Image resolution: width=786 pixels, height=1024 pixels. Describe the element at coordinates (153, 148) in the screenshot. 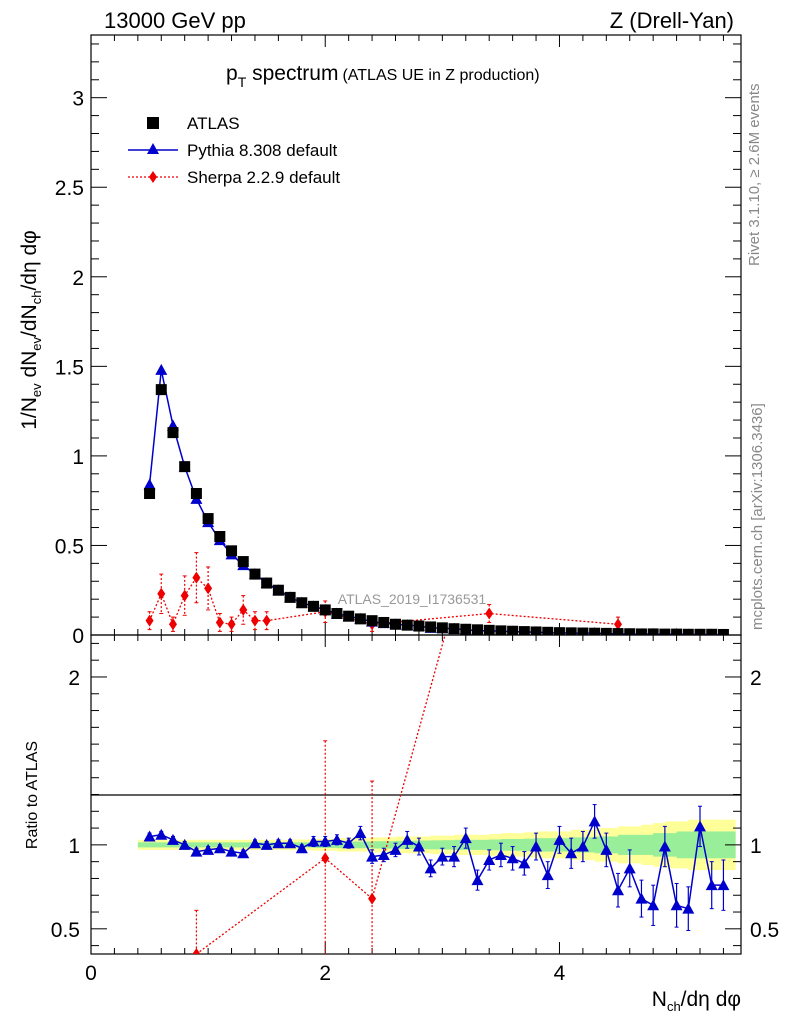

I see `legend-pythia-marker` at that location.